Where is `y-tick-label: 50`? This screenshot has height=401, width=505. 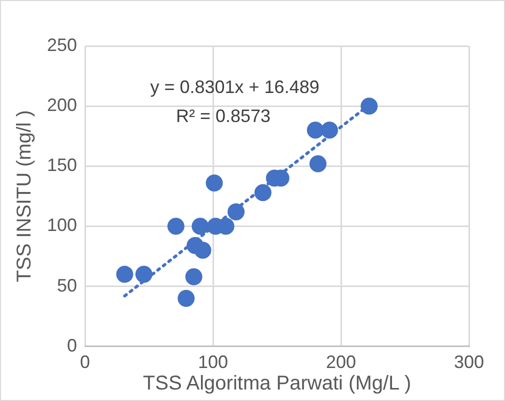
y-tick-label: 50 is located at coordinates (67, 285).